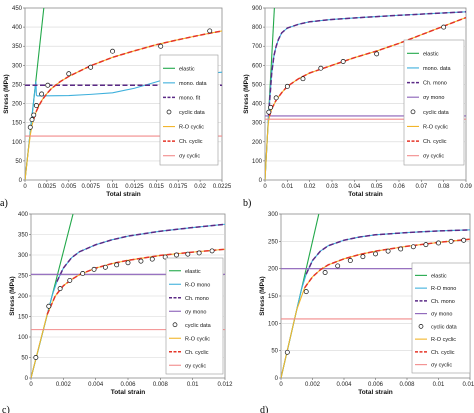 The image size is (474, 413). What do you see at coordinates (23, 318) in the screenshot?
I see `y-tick-label: 150` at bounding box center [23, 318].